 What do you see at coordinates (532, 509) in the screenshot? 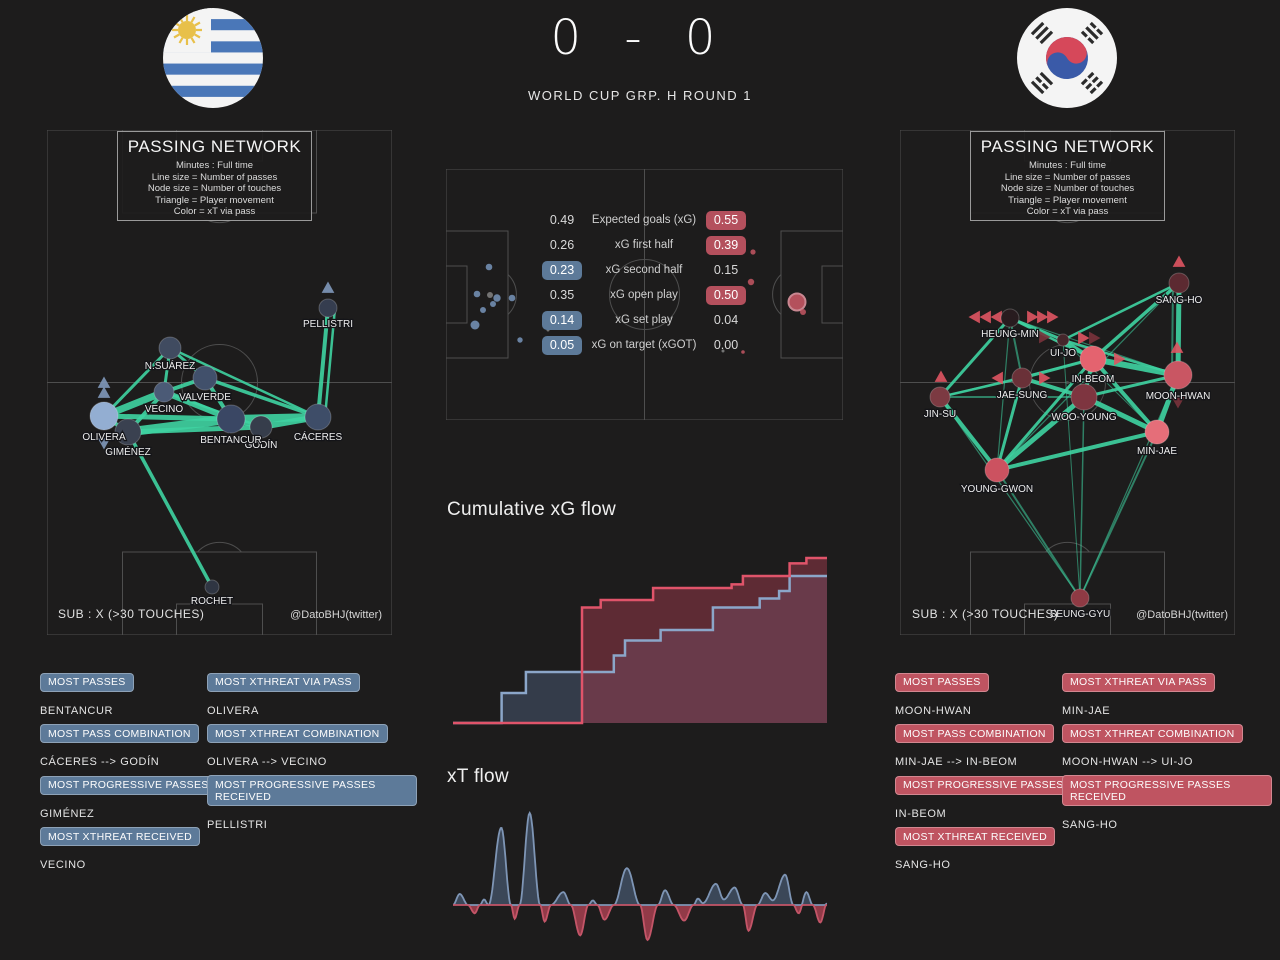
I see `cumulative-xg-flow-title: Cumulative xG flow` at bounding box center [532, 509].